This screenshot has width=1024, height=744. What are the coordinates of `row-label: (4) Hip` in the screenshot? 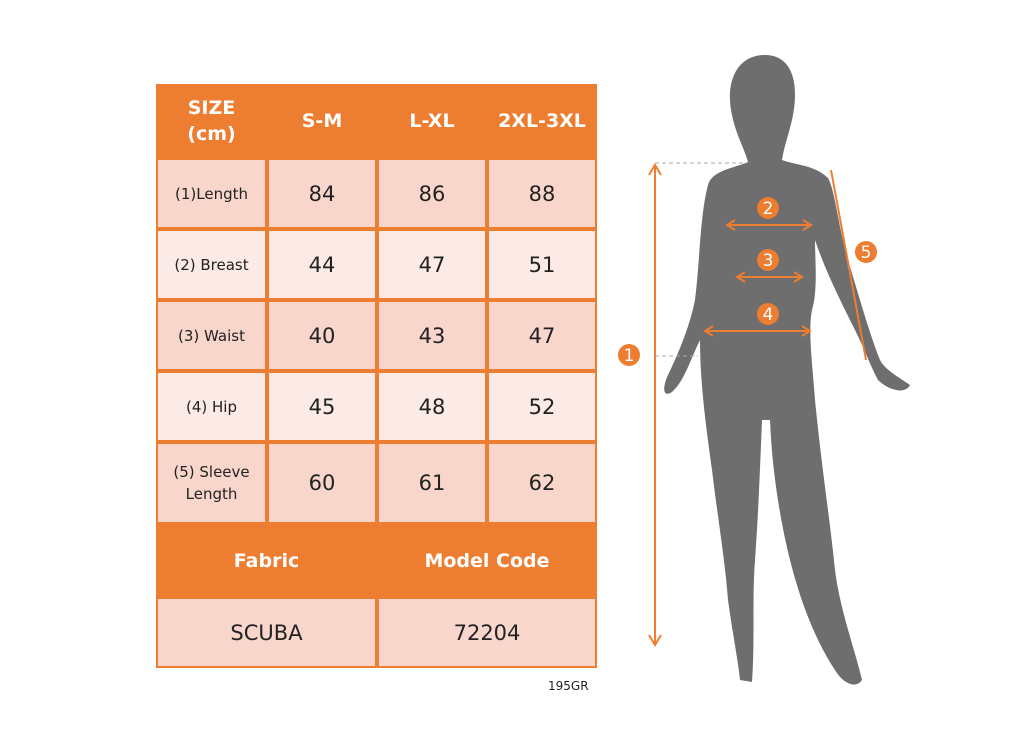 It's located at (211, 406).